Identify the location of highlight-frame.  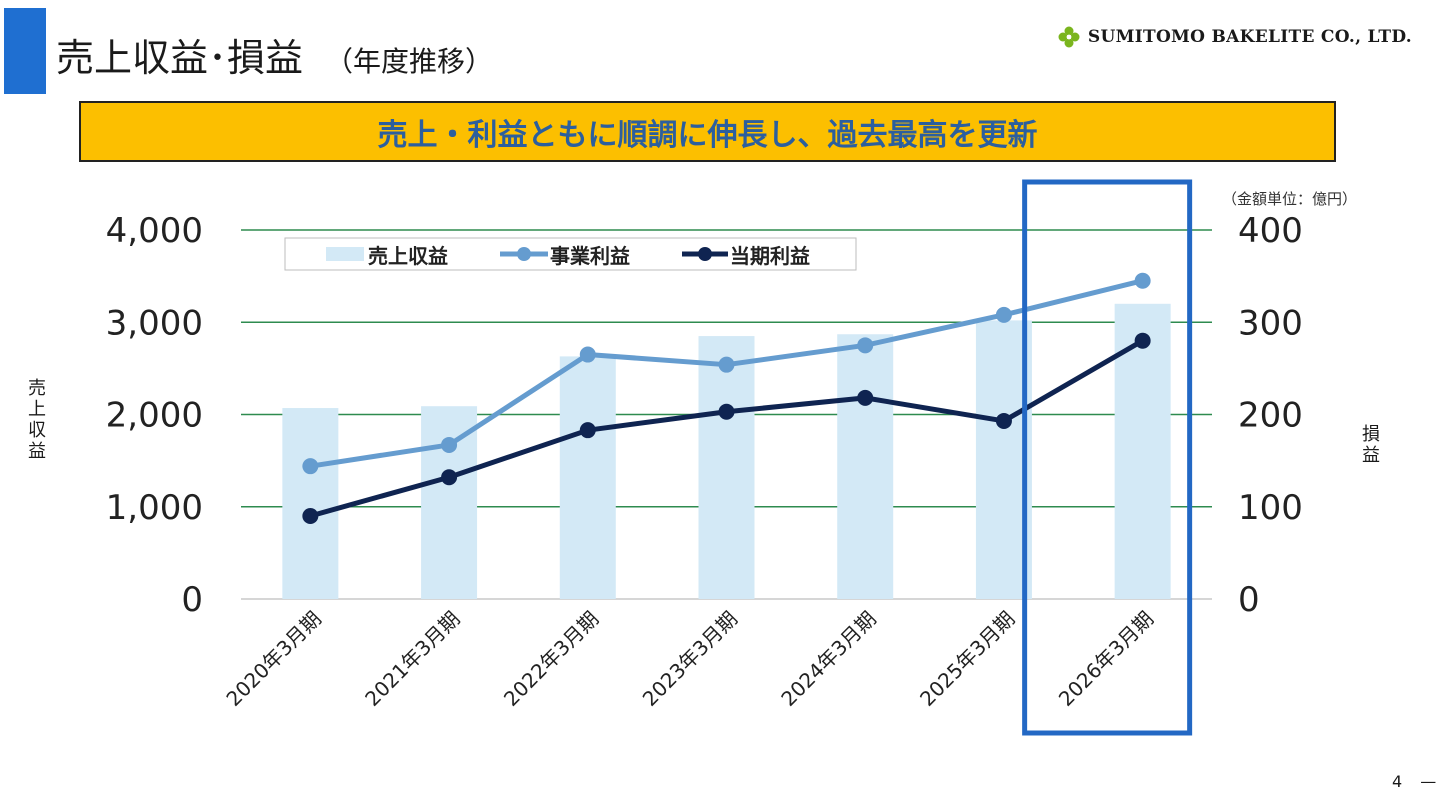
(1107, 457).